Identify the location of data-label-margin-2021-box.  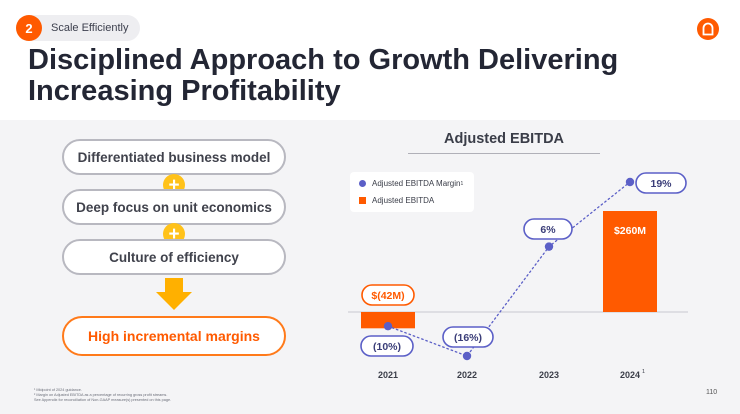
(387, 346).